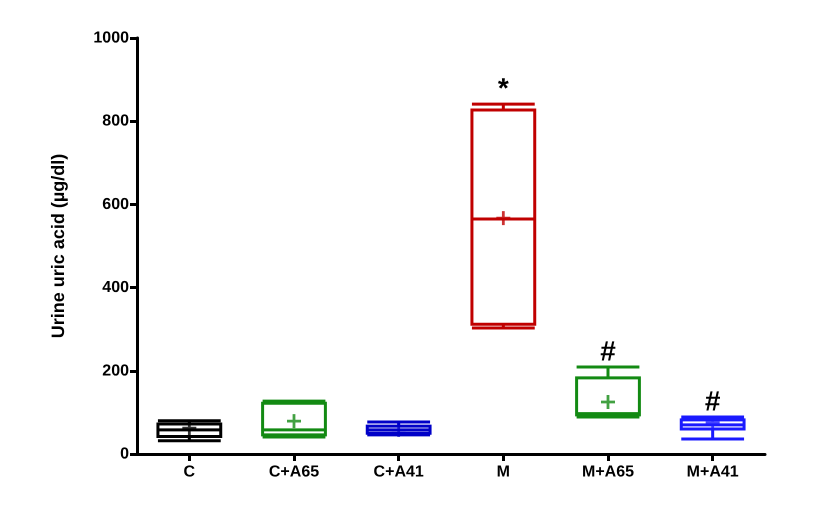  I want to click on x-tick-label: C+A41, so click(399, 472).